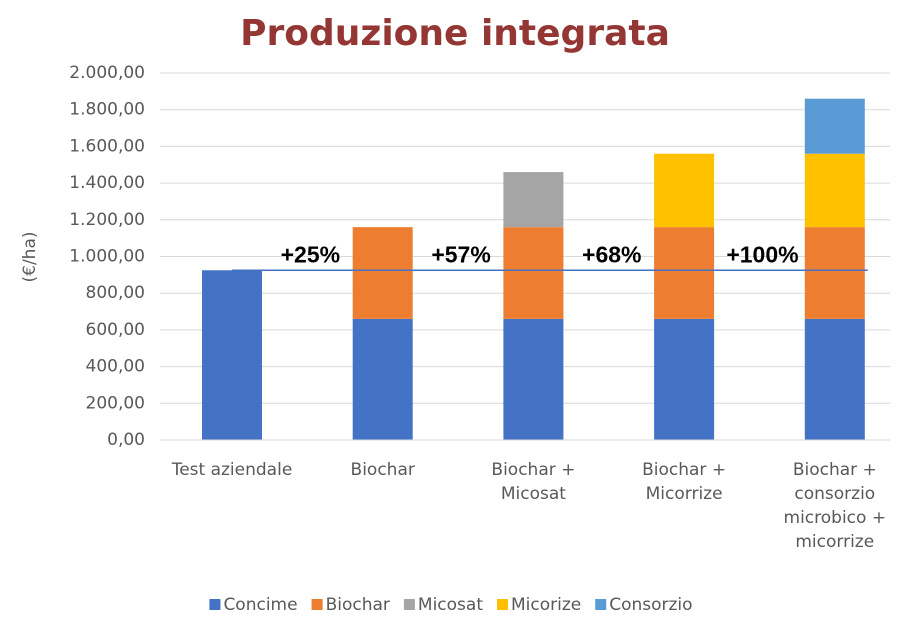 The image size is (901, 621). Describe the element at coordinates (107, 73) in the screenshot. I see `y-tick-label: 2.000,00` at that location.